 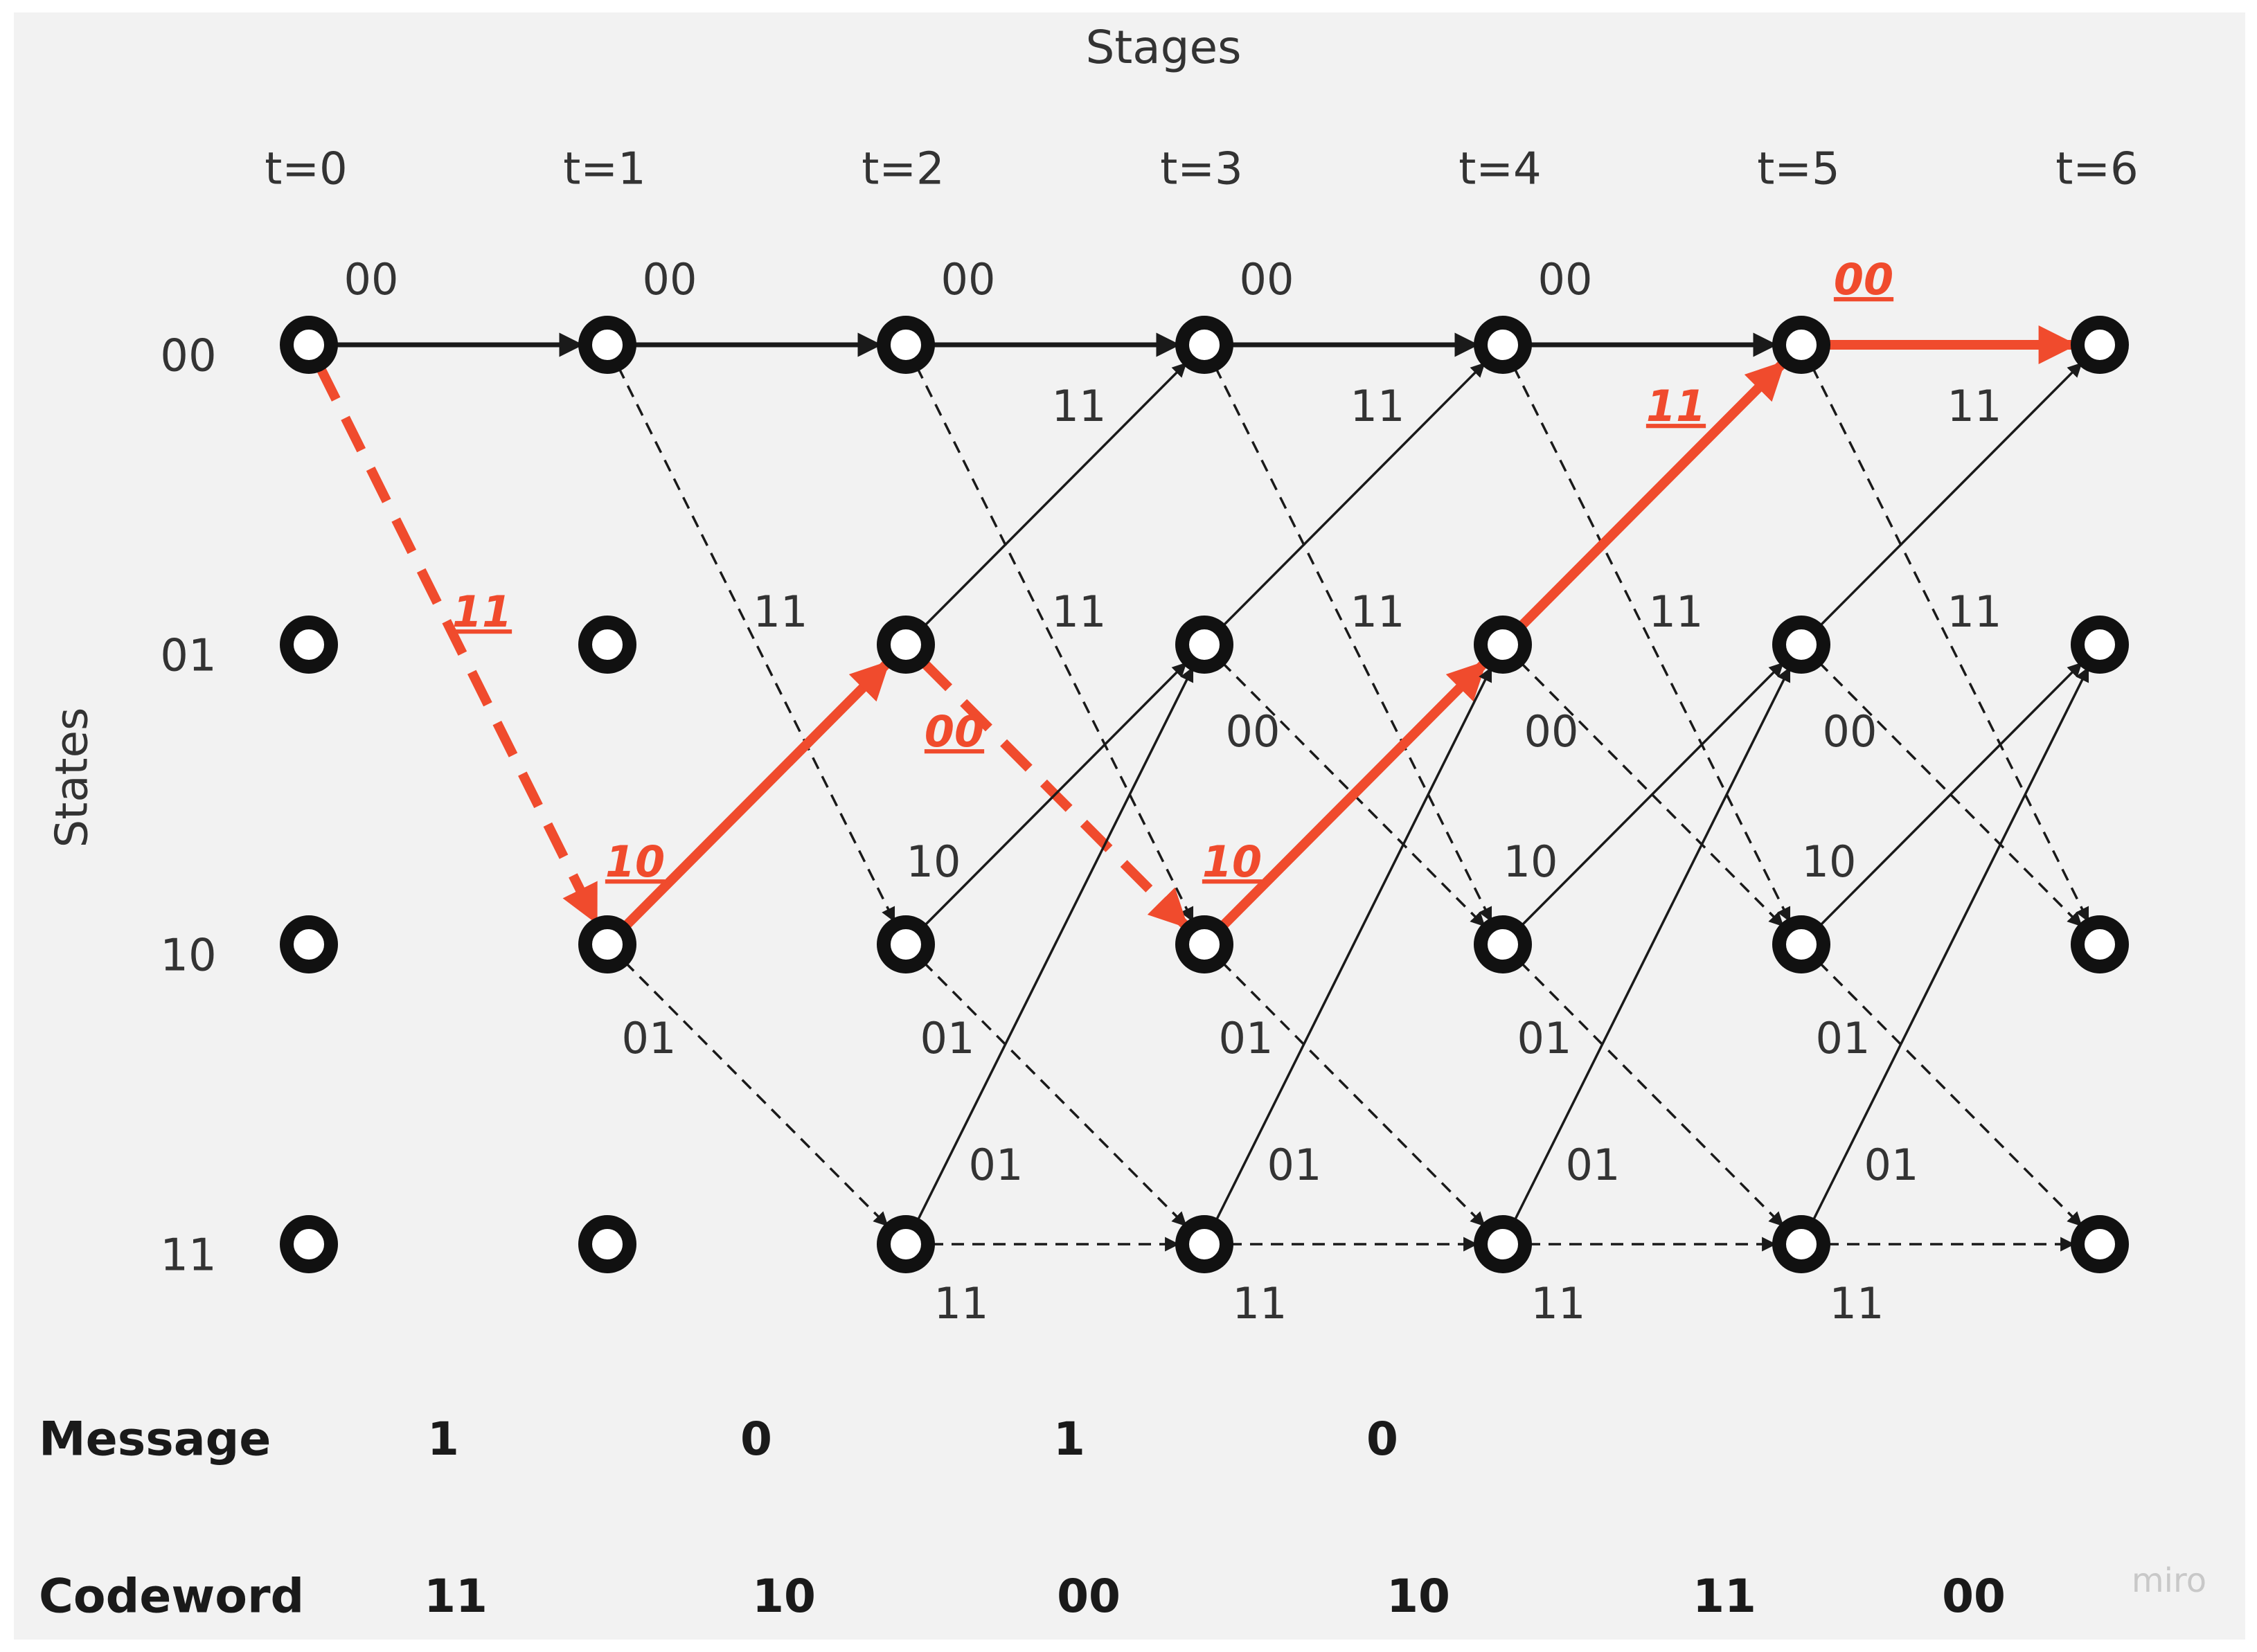 What do you see at coordinates (188, 356) in the screenshot?
I see `state-label: 00` at bounding box center [188, 356].